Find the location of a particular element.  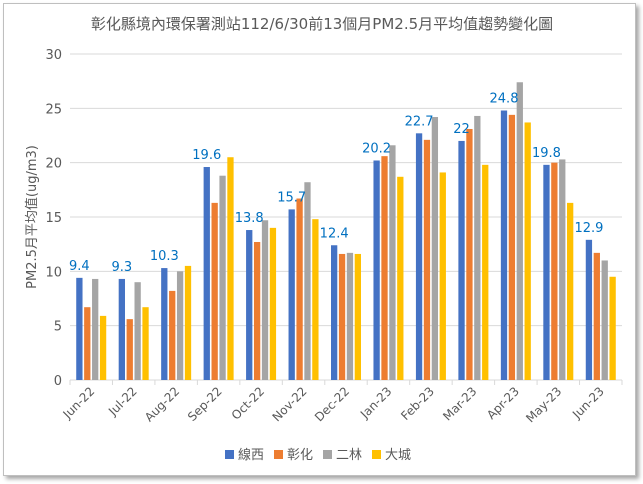

x-tick-label: Sep-22 is located at coordinates (205, 404).